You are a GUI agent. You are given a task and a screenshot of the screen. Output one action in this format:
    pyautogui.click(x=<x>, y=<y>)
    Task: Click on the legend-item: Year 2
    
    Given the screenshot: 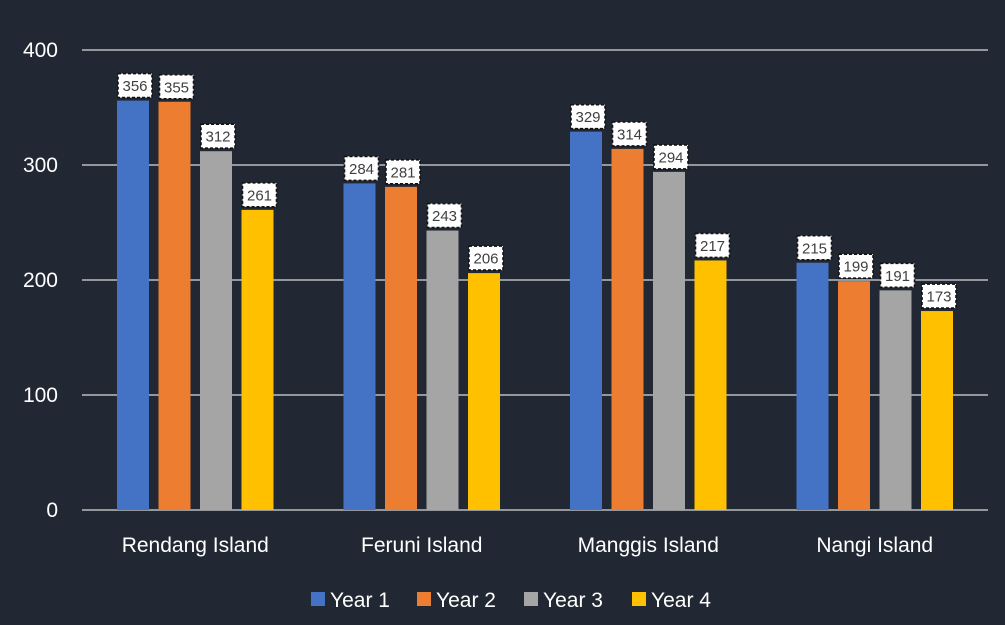 What is the action you would take?
    pyautogui.click(x=456, y=600)
    